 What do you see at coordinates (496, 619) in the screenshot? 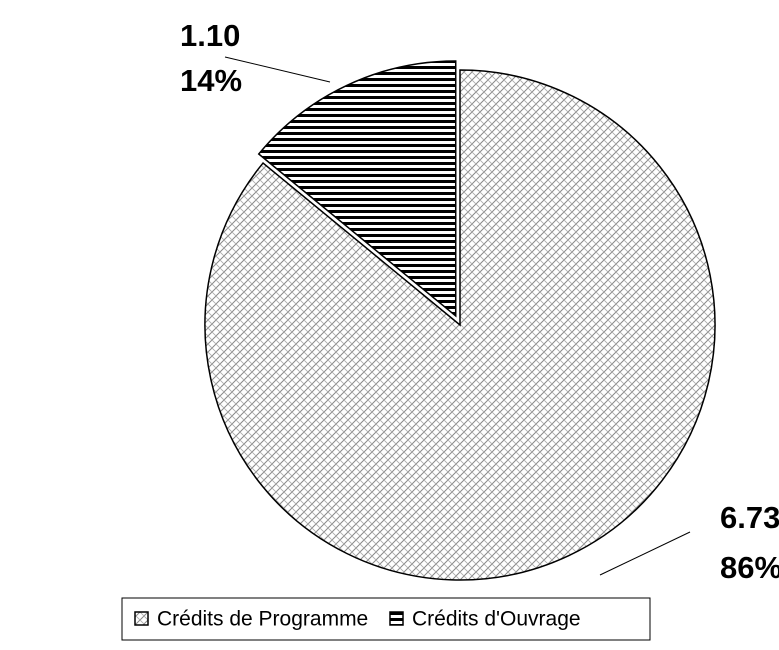
I see `legend-label: Crédits d'Ouvrage` at bounding box center [496, 619].